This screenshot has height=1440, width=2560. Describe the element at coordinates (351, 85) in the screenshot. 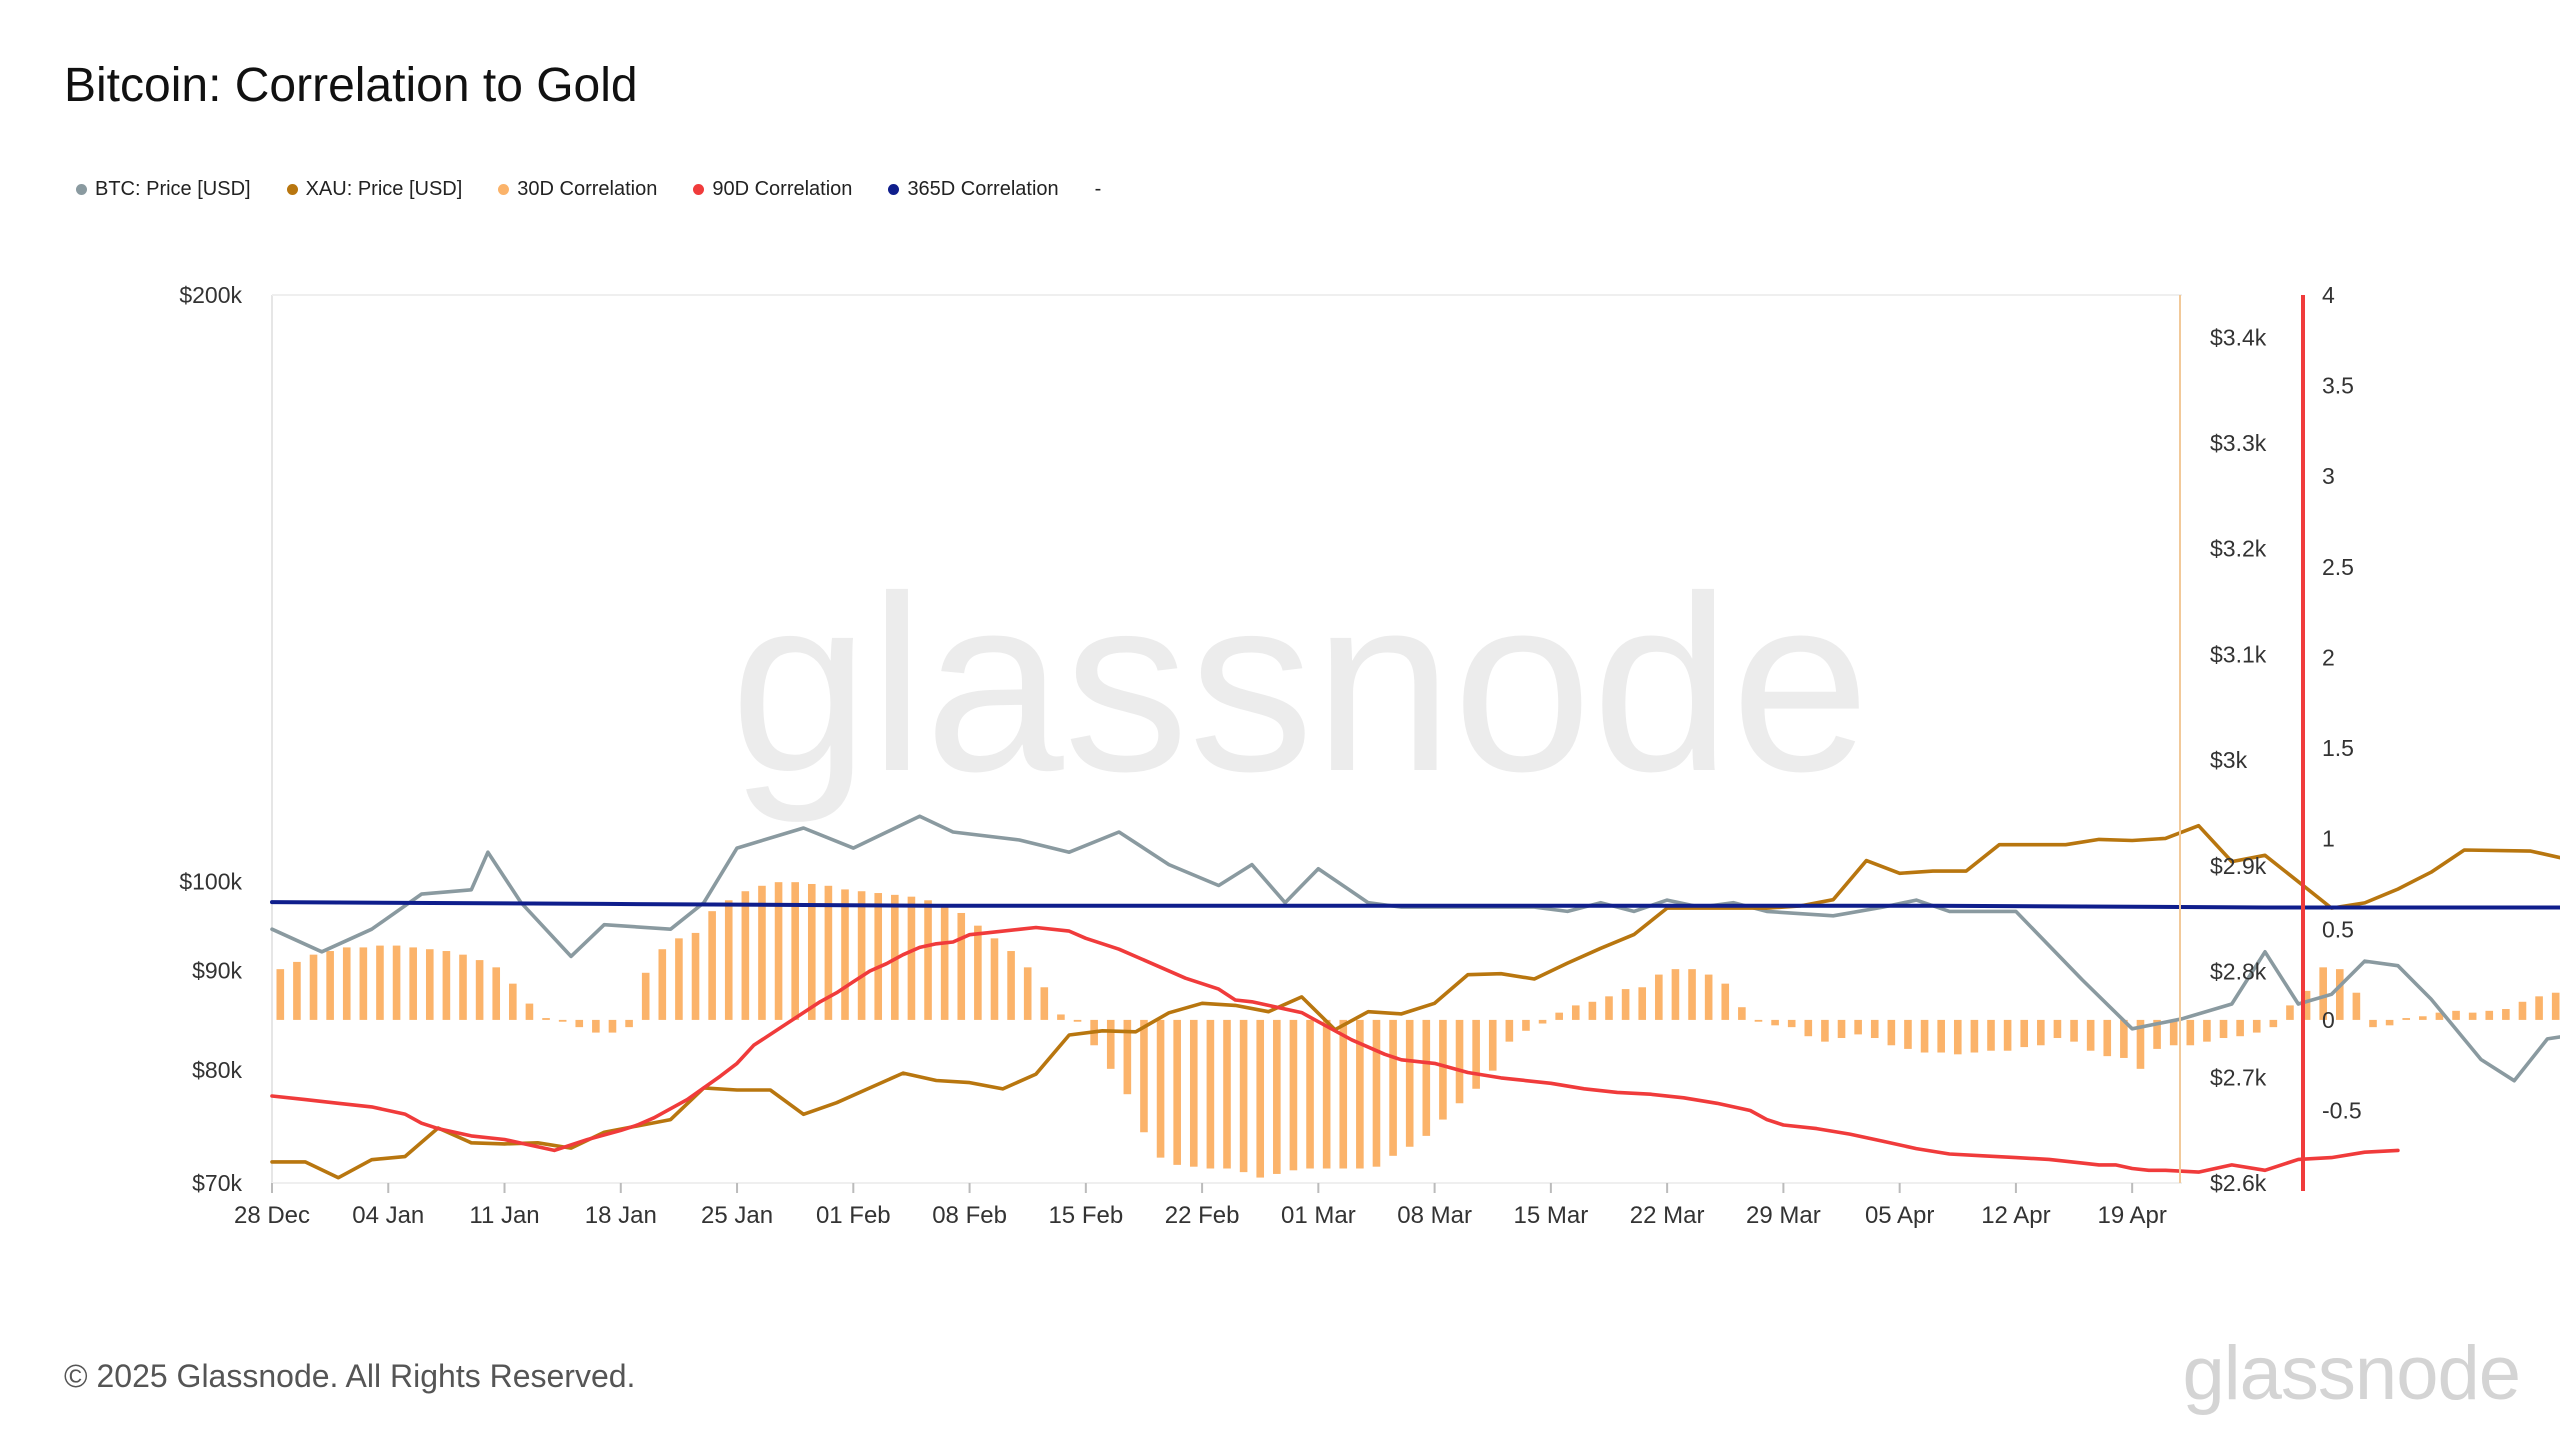

I see `chart-title: Bitcoin: Correlation to Gold` at that location.